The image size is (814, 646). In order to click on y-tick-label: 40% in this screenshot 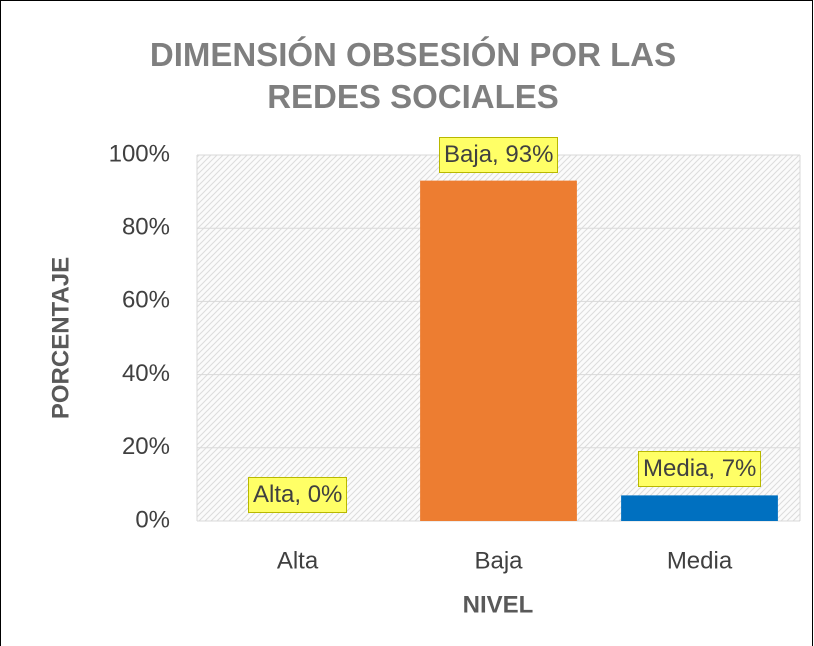, I will do `click(146, 373)`.